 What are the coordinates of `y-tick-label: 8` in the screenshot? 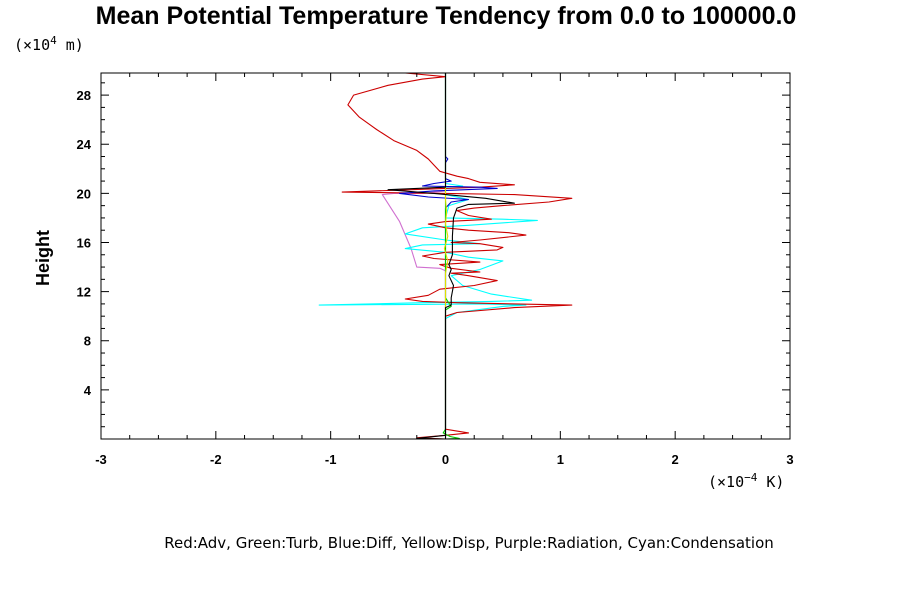 It's located at (87, 341).